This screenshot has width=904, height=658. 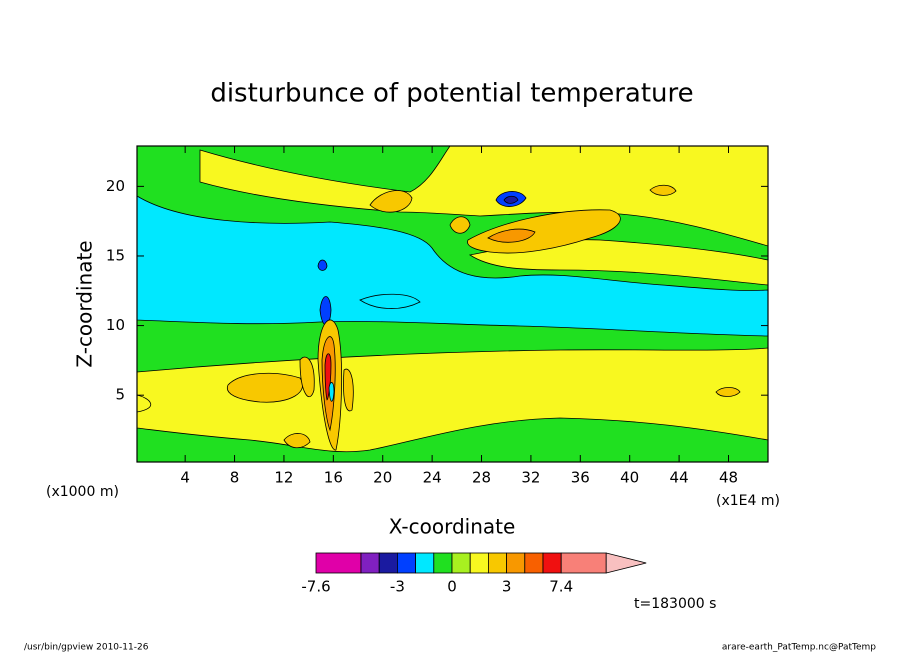 I want to click on footer-left: /usr/bin/gpview 2010-11-26, so click(x=86, y=648).